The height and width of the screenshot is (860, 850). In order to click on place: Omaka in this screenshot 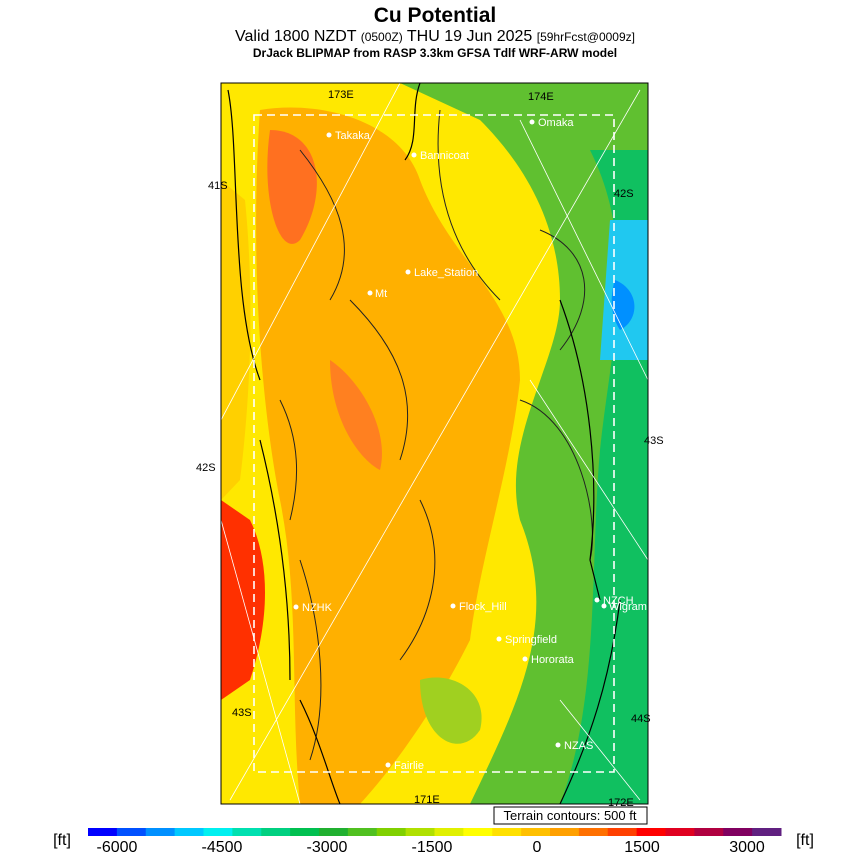, I will do `click(556, 123)`.